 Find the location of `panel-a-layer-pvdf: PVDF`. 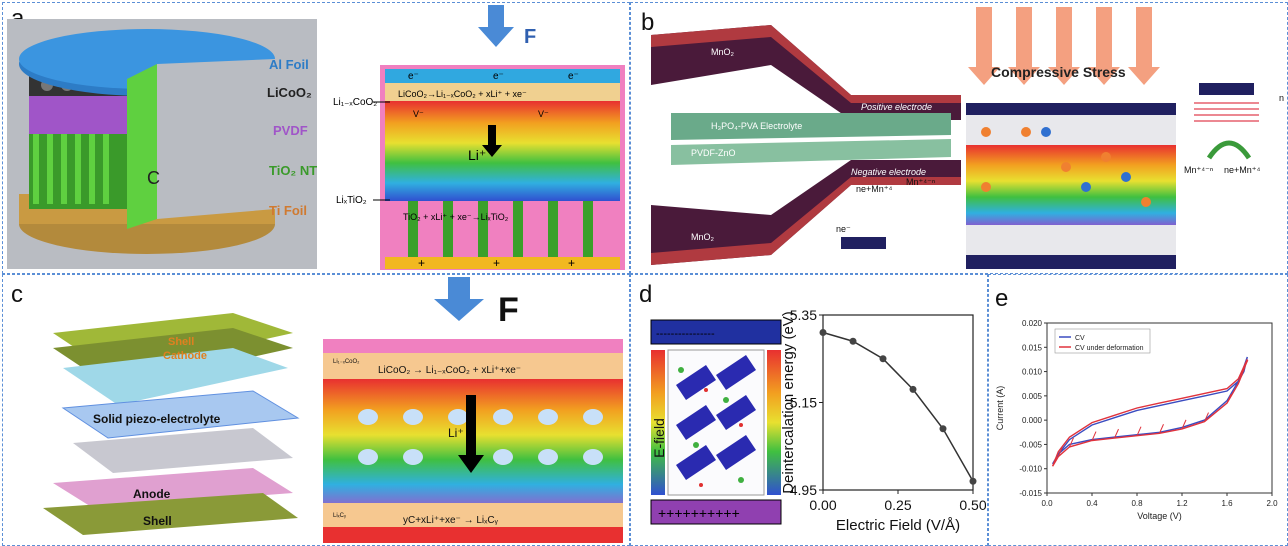

panel-a-layer-pvdf: PVDF is located at coordinates (290, 130).